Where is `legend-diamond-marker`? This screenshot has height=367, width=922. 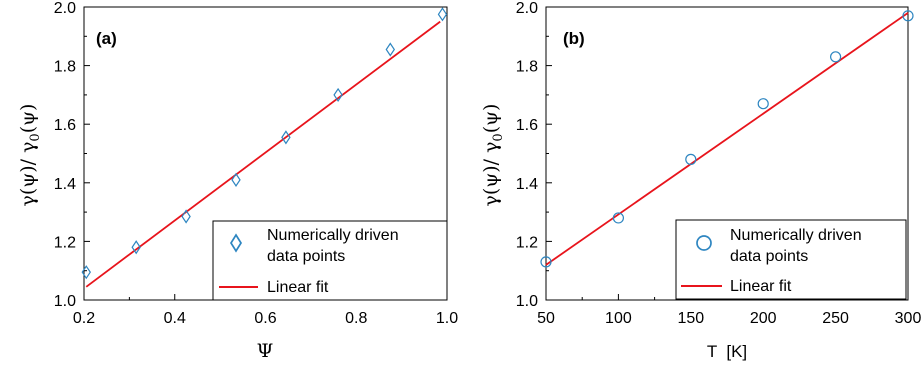 legend-diamond-marker is located at coordinates (236, 243).